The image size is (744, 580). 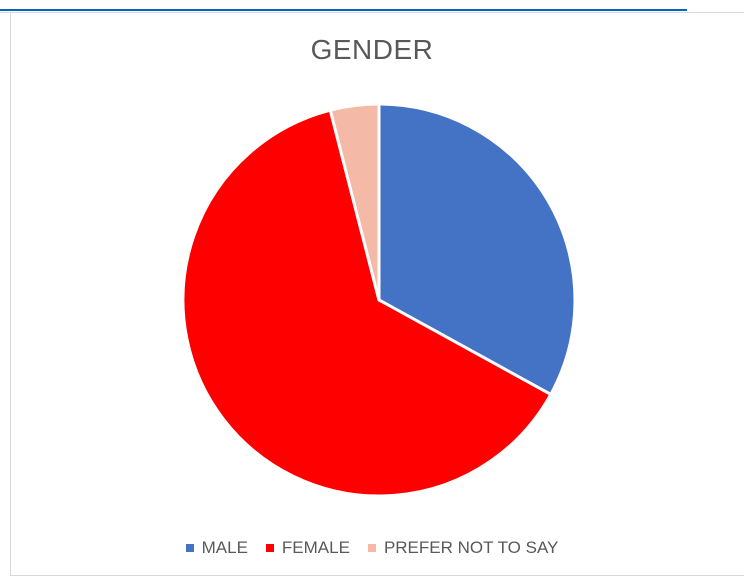 What do you see at coordinates (372, 7) in the screenshot?
I see `top-strip` at bounding box center [372, 7].